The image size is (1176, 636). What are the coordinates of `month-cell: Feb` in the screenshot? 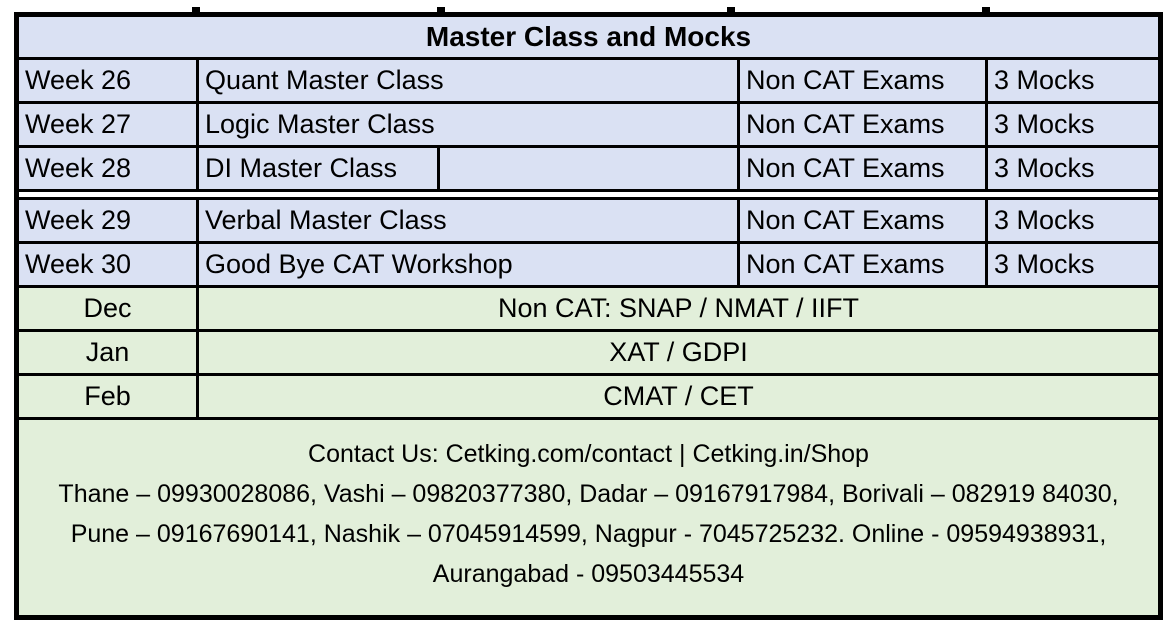 It's located at (109, 396).